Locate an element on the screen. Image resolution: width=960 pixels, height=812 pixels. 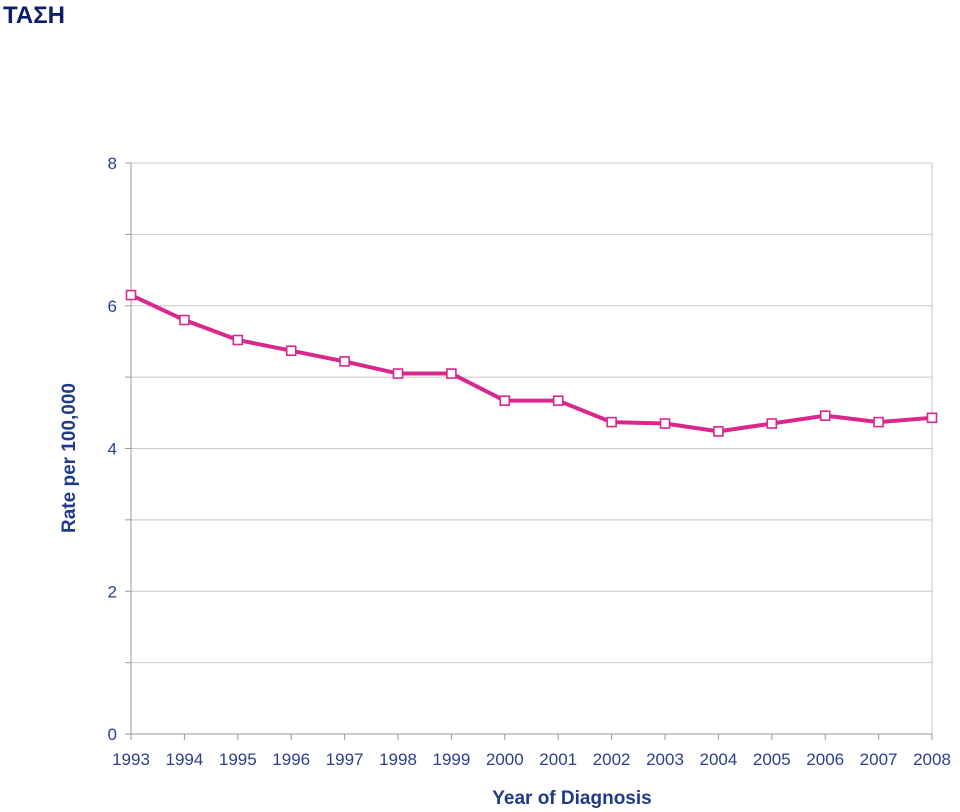
x-tick-label: 1993 is located at coordinates (131, 759).